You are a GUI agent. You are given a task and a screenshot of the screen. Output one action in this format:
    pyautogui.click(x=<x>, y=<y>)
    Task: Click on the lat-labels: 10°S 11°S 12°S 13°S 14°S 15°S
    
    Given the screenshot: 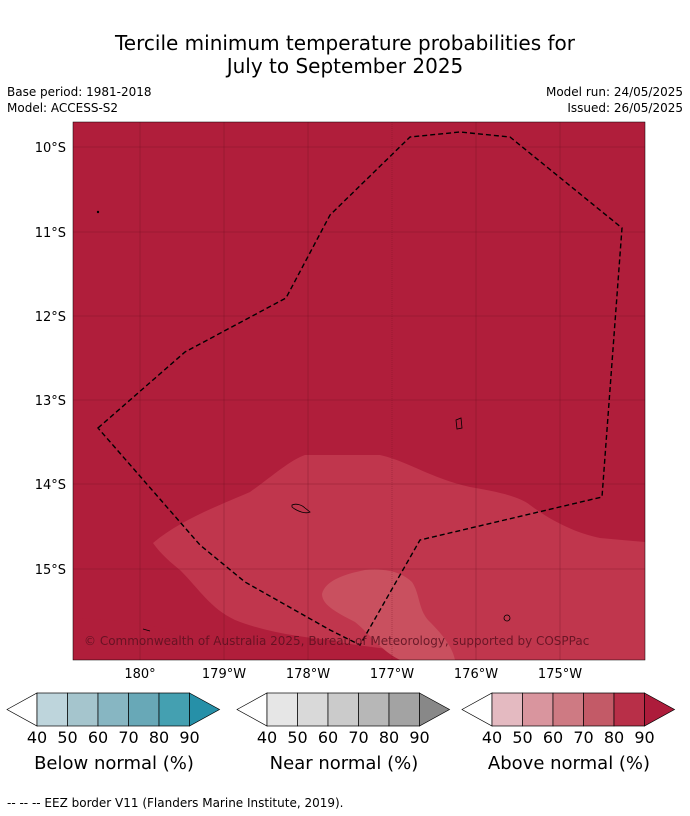 What is the action you would take?
    pyautogui.click(x=50, y=359)
    